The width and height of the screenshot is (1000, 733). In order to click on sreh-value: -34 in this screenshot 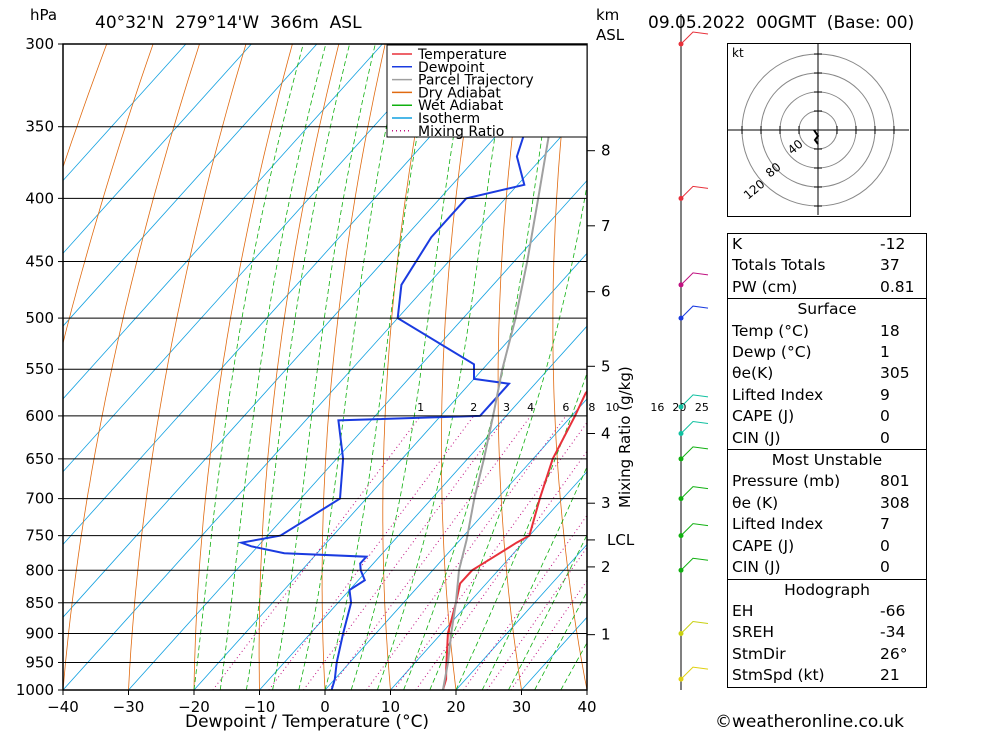, I will do `click(893, 632)`.